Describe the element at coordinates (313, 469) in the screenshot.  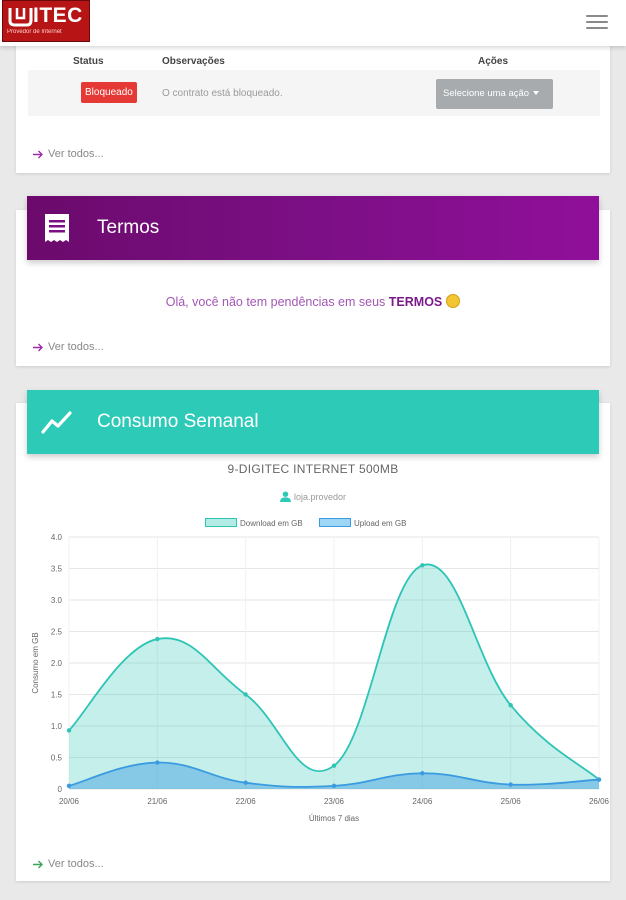
I see `plan-name: 9-DIGITEC INTERNET 500MB` at that location.